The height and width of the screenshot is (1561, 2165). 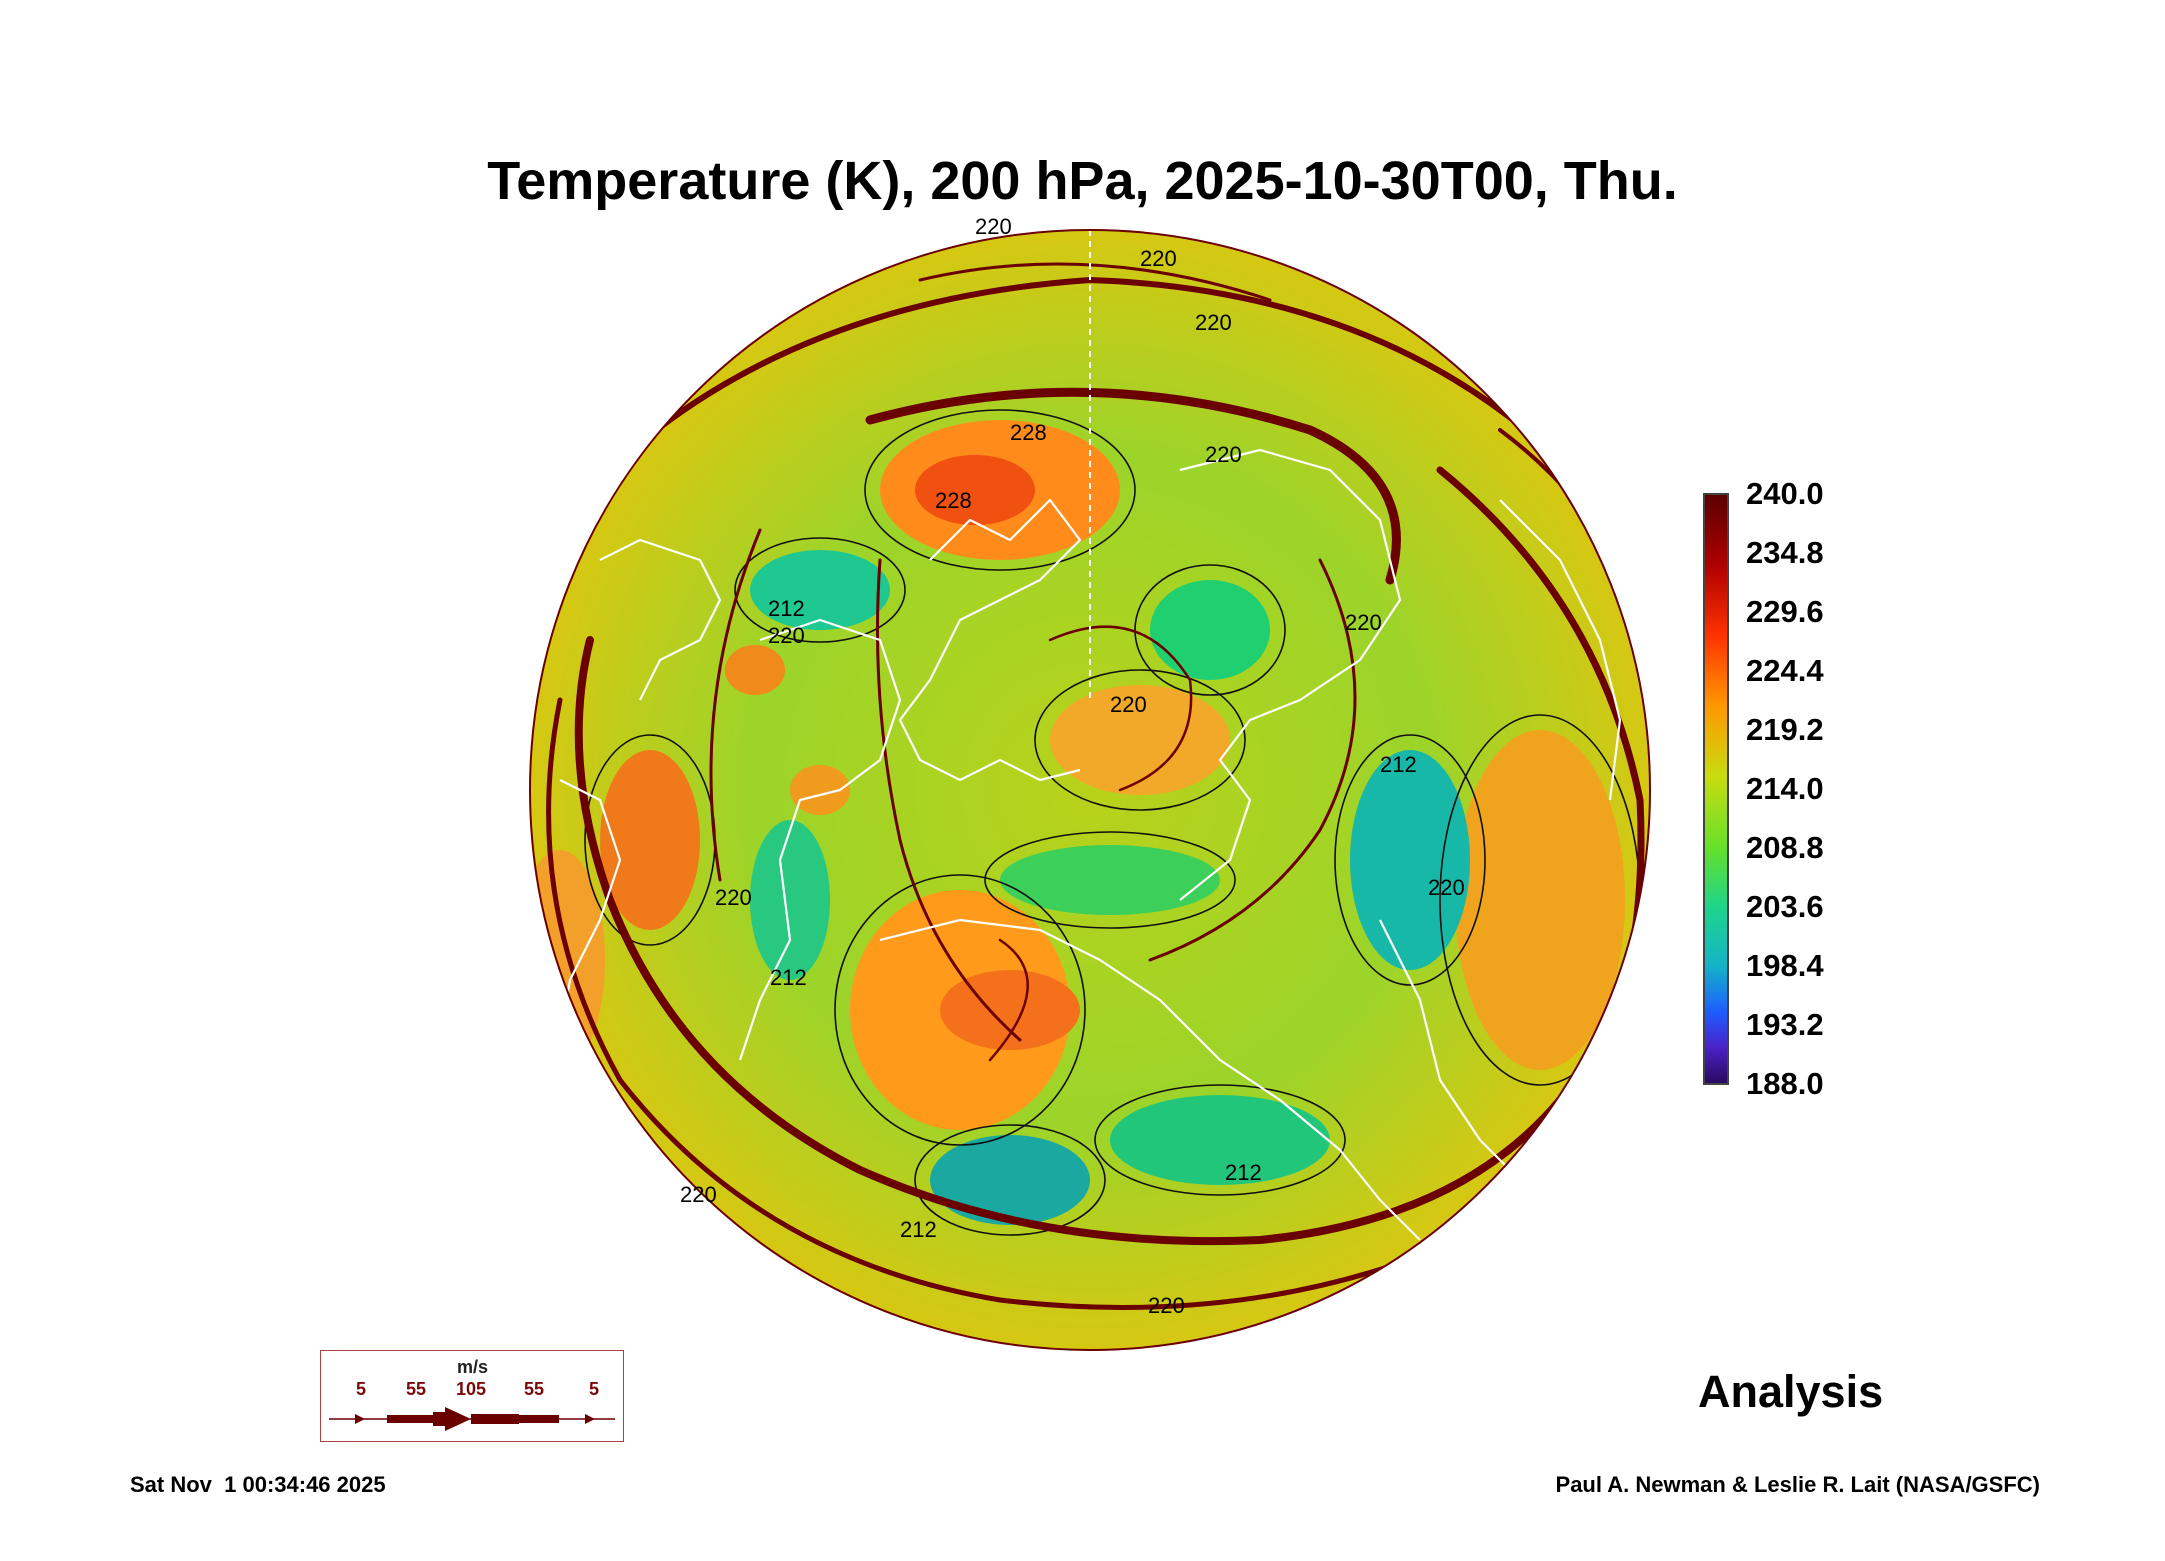 What do you see at coordinates (1716, 789) in the screenshot?
I see `temperature-colorbar` at bounding box center [1716, 789].